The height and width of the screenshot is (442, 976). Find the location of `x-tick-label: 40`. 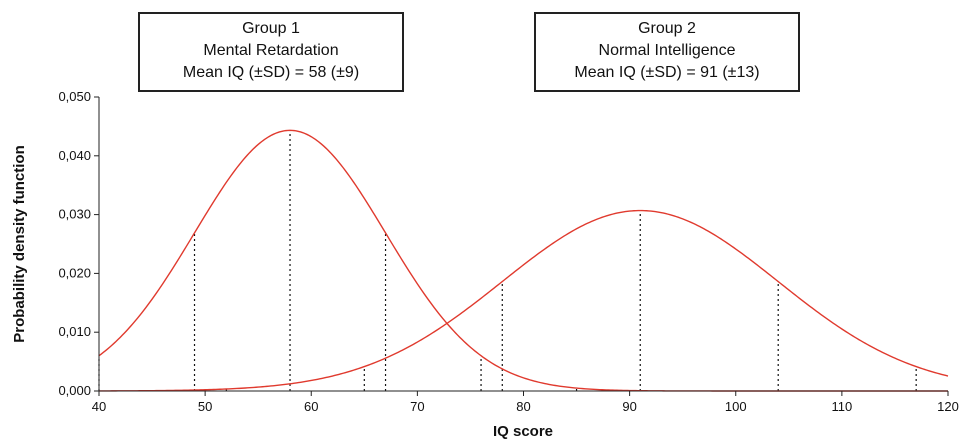

x-tick-label: 40 is located at coordinates (99, 406).